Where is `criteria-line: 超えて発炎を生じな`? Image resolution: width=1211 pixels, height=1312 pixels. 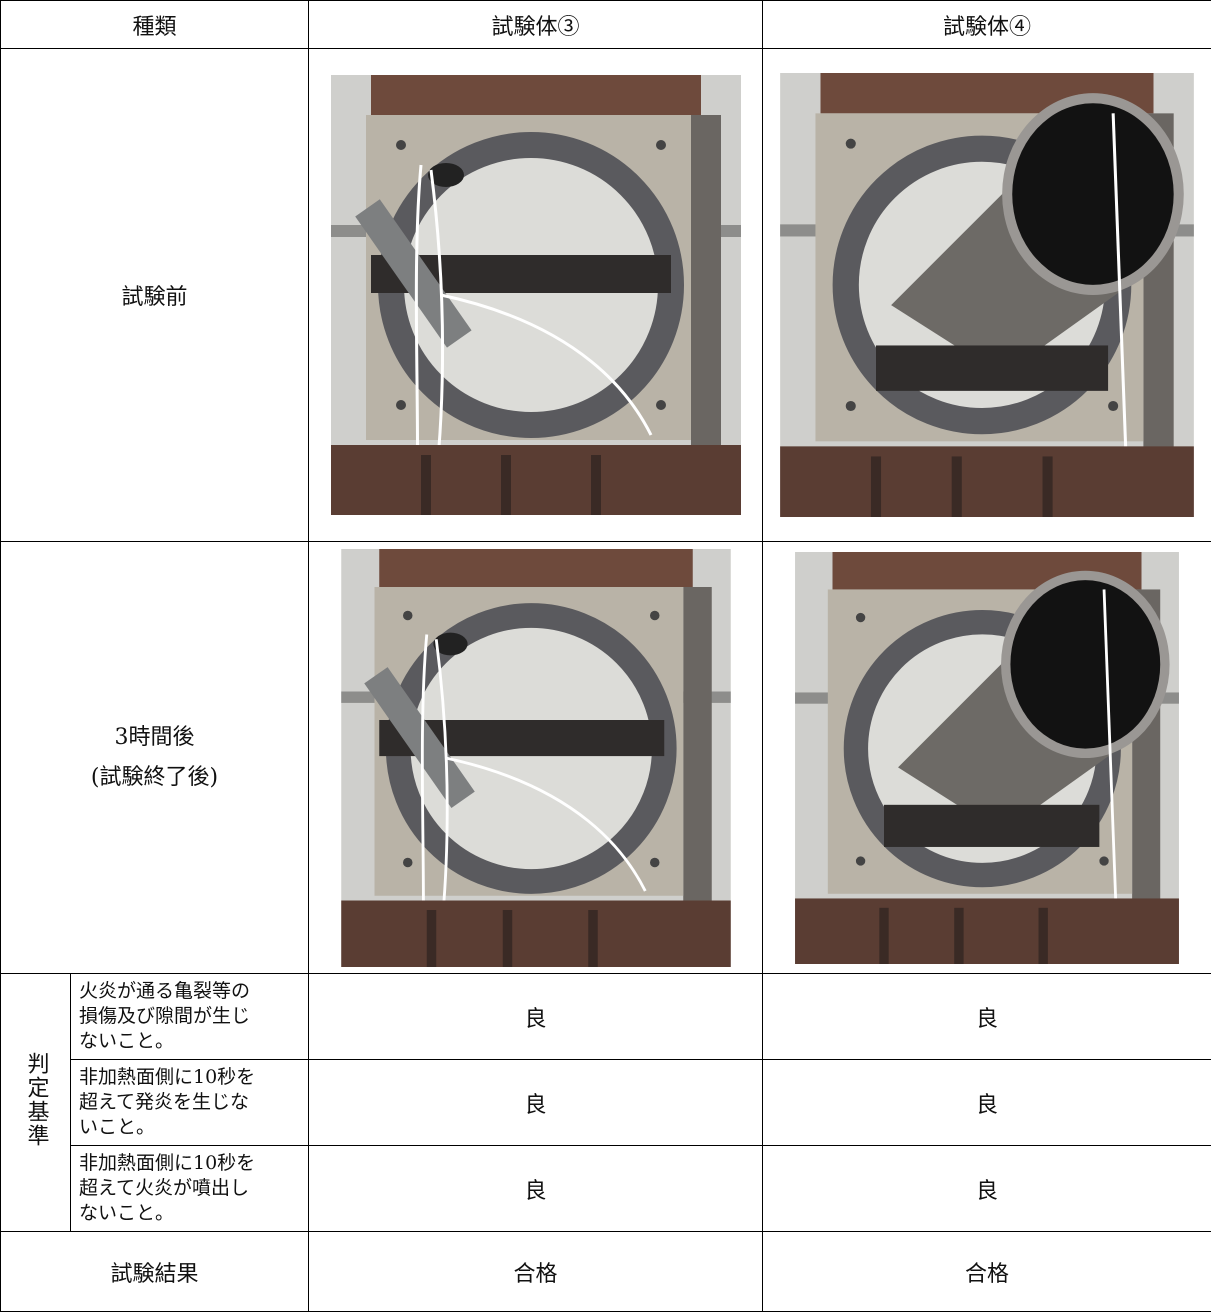
criteria-line: 超えて発炎を生じな is located at coordinates (164, 1102).